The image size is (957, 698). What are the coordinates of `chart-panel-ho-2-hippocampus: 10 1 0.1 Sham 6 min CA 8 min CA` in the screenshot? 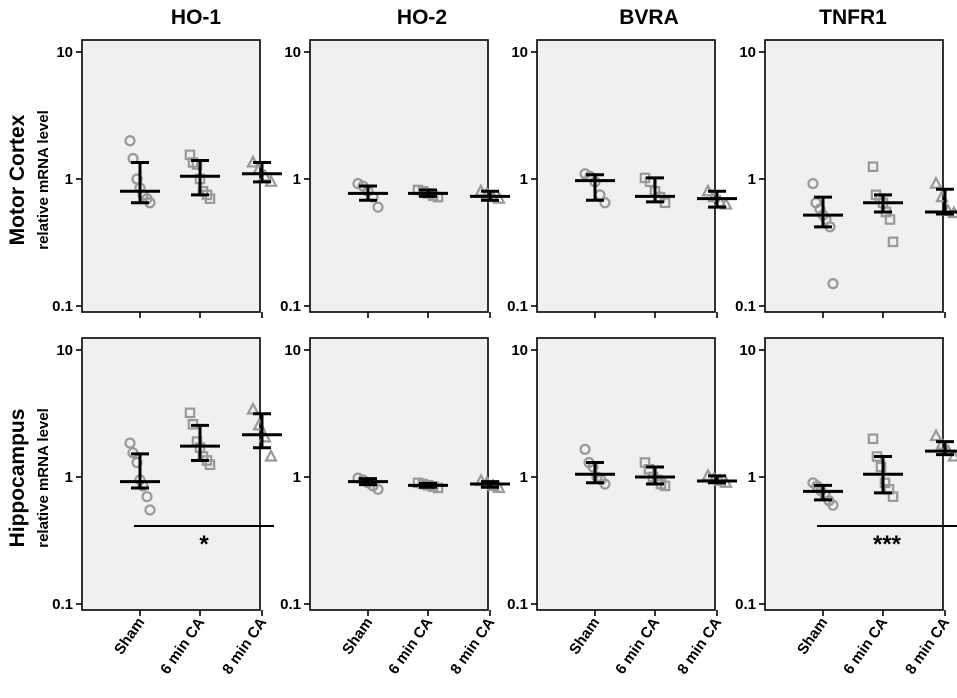 It's located at (395, 507).